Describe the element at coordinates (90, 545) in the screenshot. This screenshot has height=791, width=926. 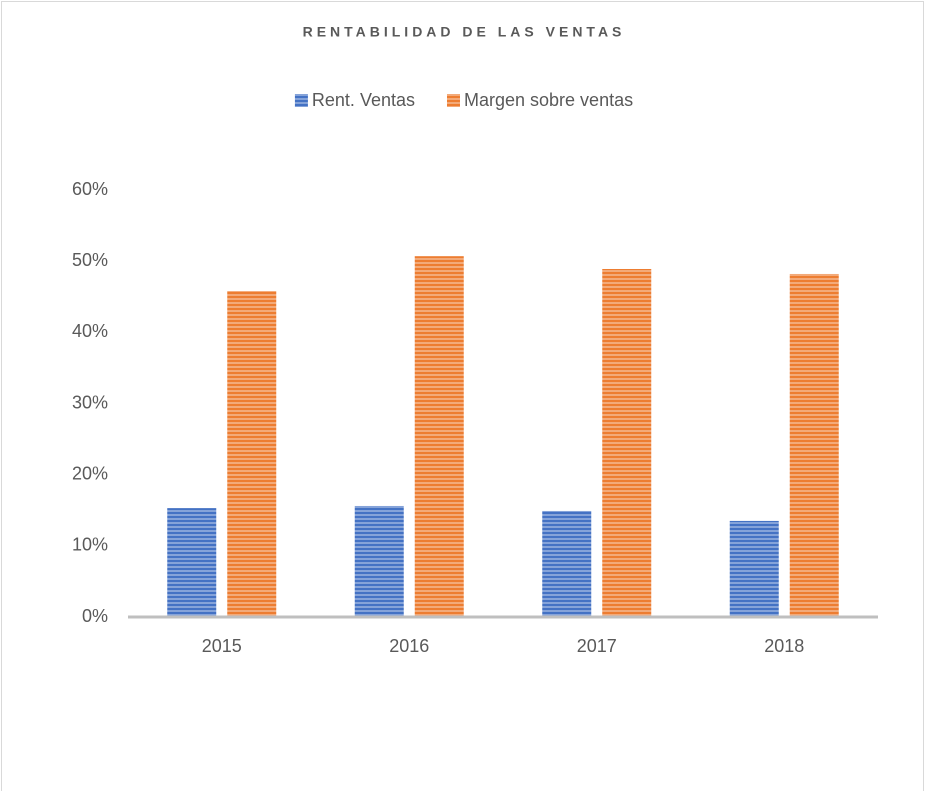
I see `y-tick-label: 10%` at that location.